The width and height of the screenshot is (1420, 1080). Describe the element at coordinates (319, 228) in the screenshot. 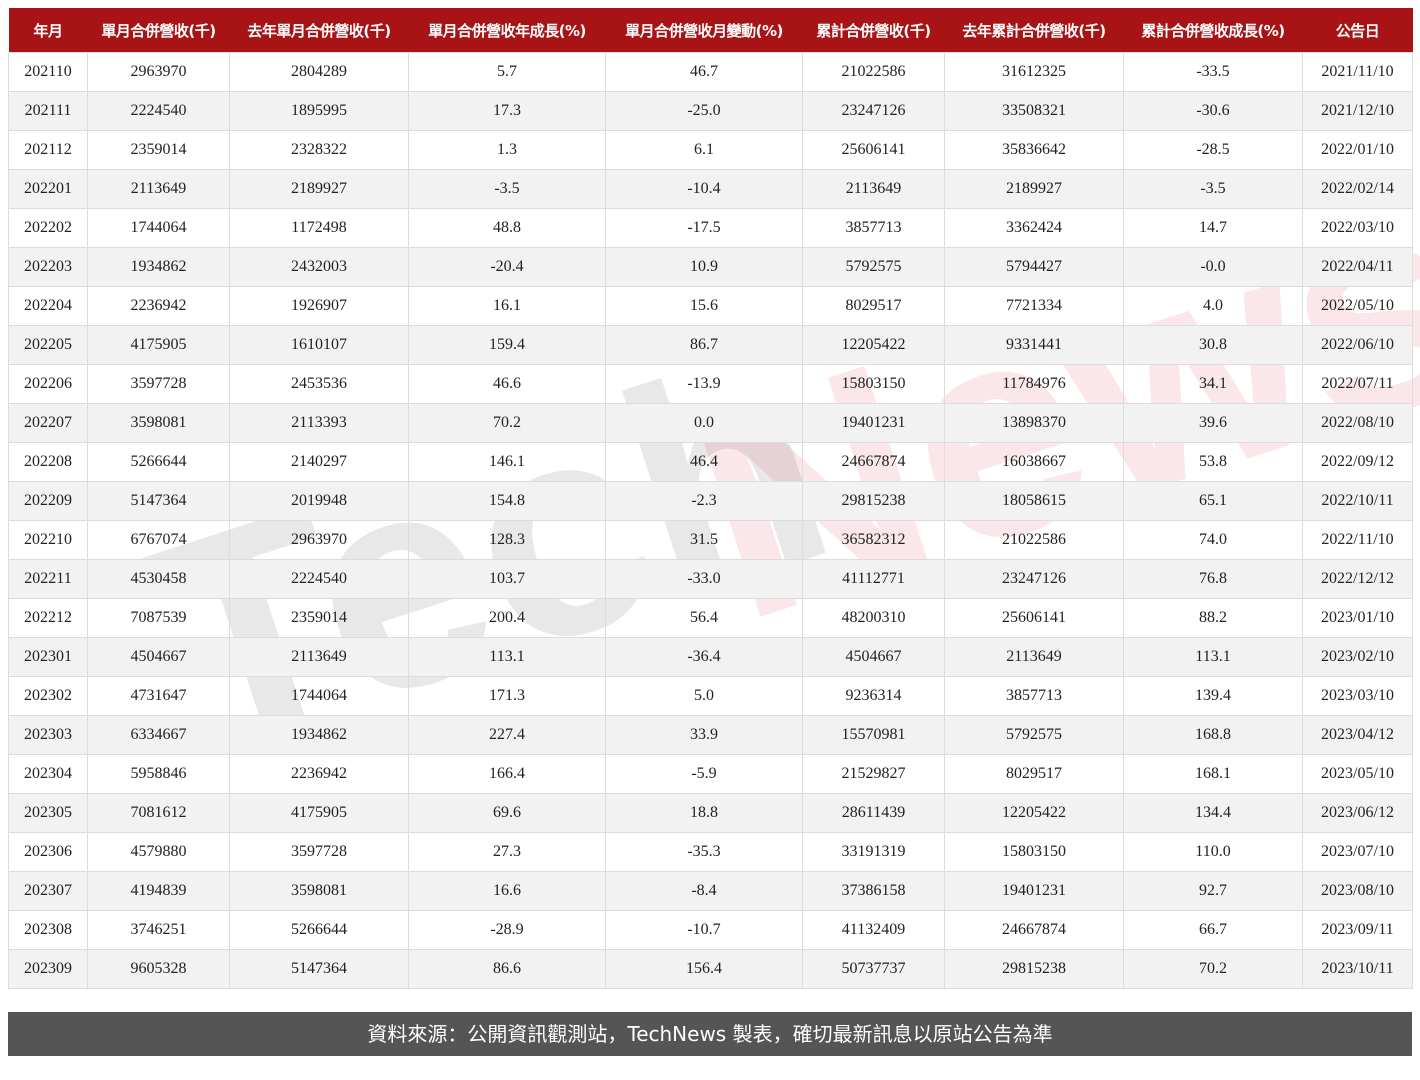

I see `cell-last-year-monthly-revenue: 1172498` at that location.